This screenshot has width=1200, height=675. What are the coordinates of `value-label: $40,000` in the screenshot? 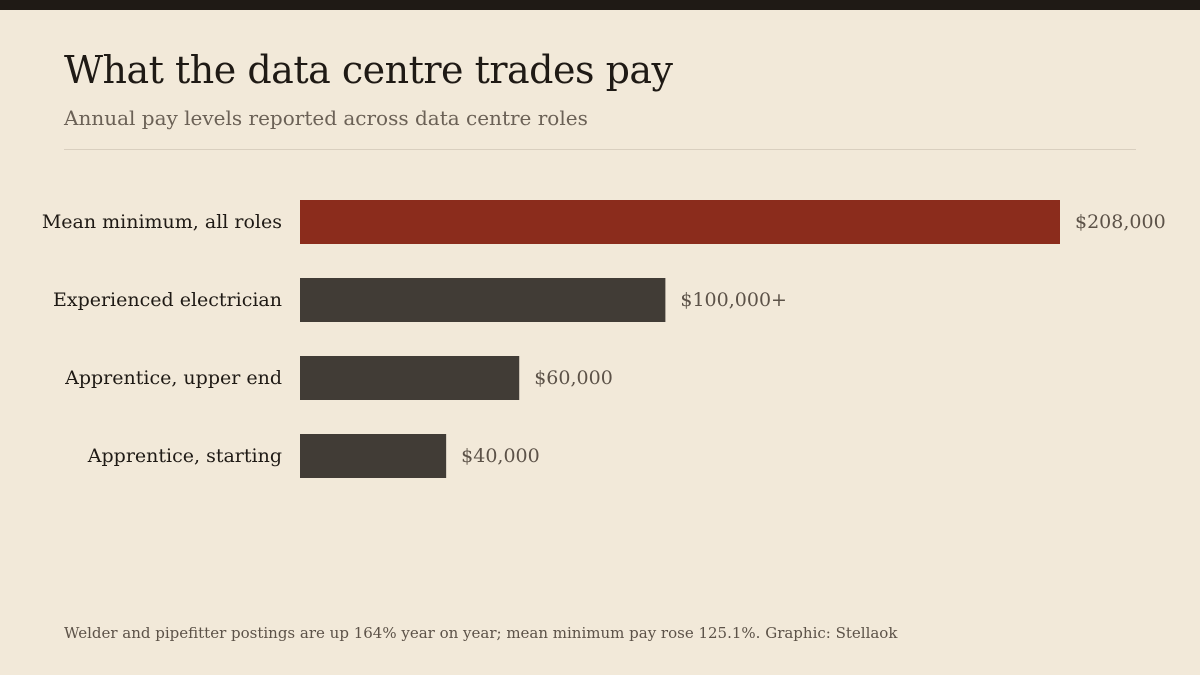 It's located at (500, 456).